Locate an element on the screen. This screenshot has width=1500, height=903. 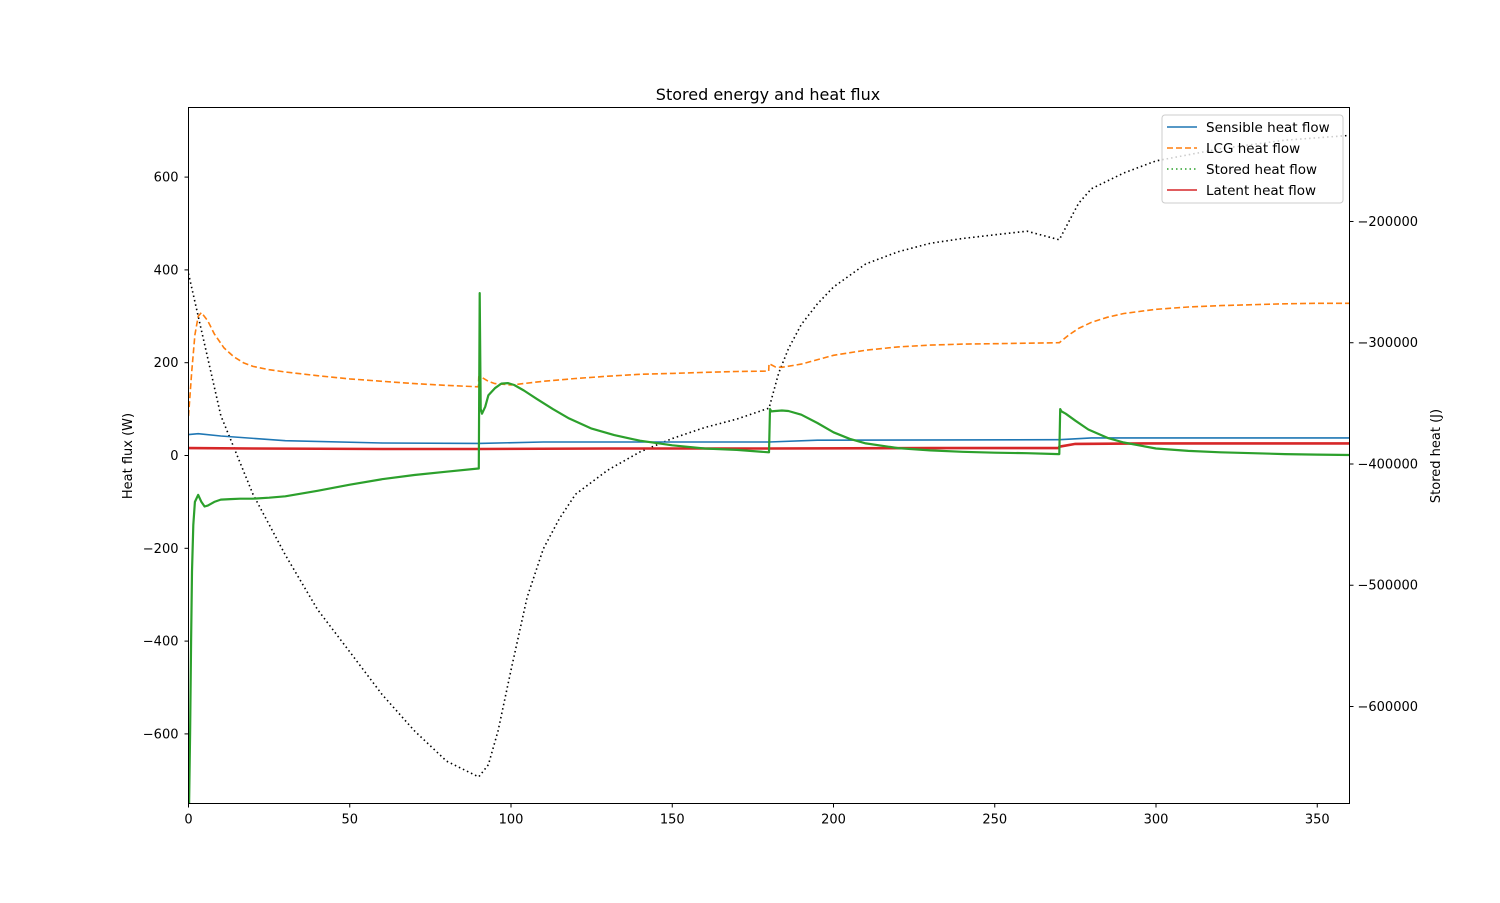
y-axis-label: Heat flux (W) is located at coordinates (128, 456).